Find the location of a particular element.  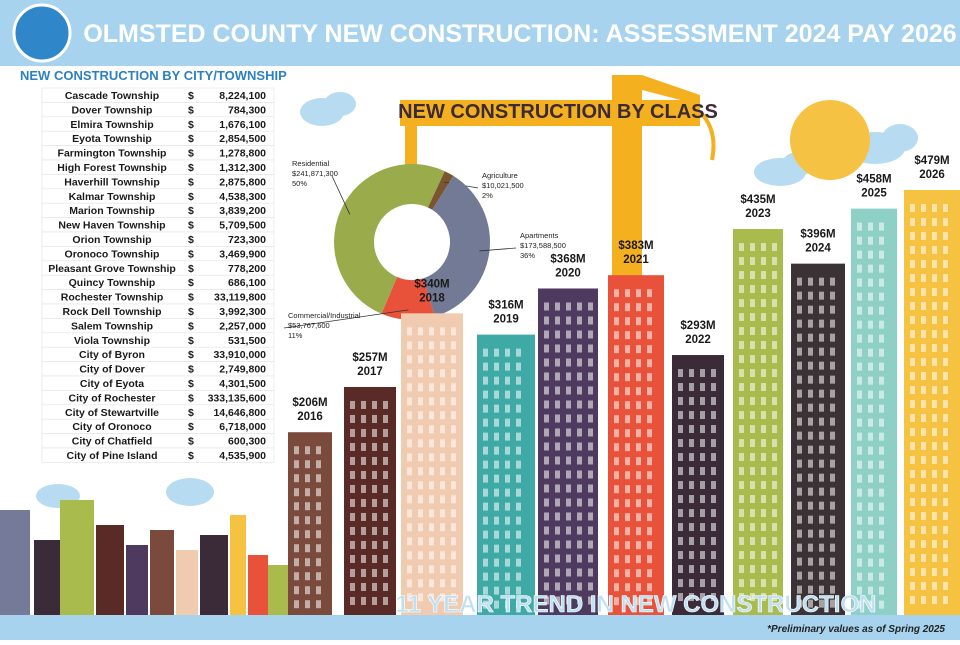

row-value: 1,676,100 is located at coordinates (242, 125).